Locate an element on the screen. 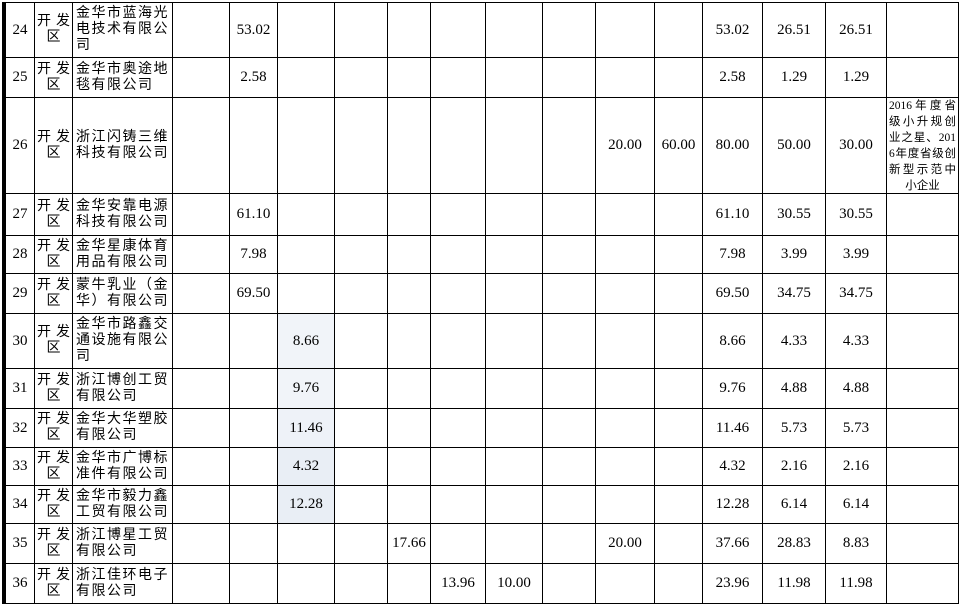 This screenshot has width=965, height=607. company-name-cell-text: 蒙牛乳业（金华）有限公司 is located at coordinates (122, 293).